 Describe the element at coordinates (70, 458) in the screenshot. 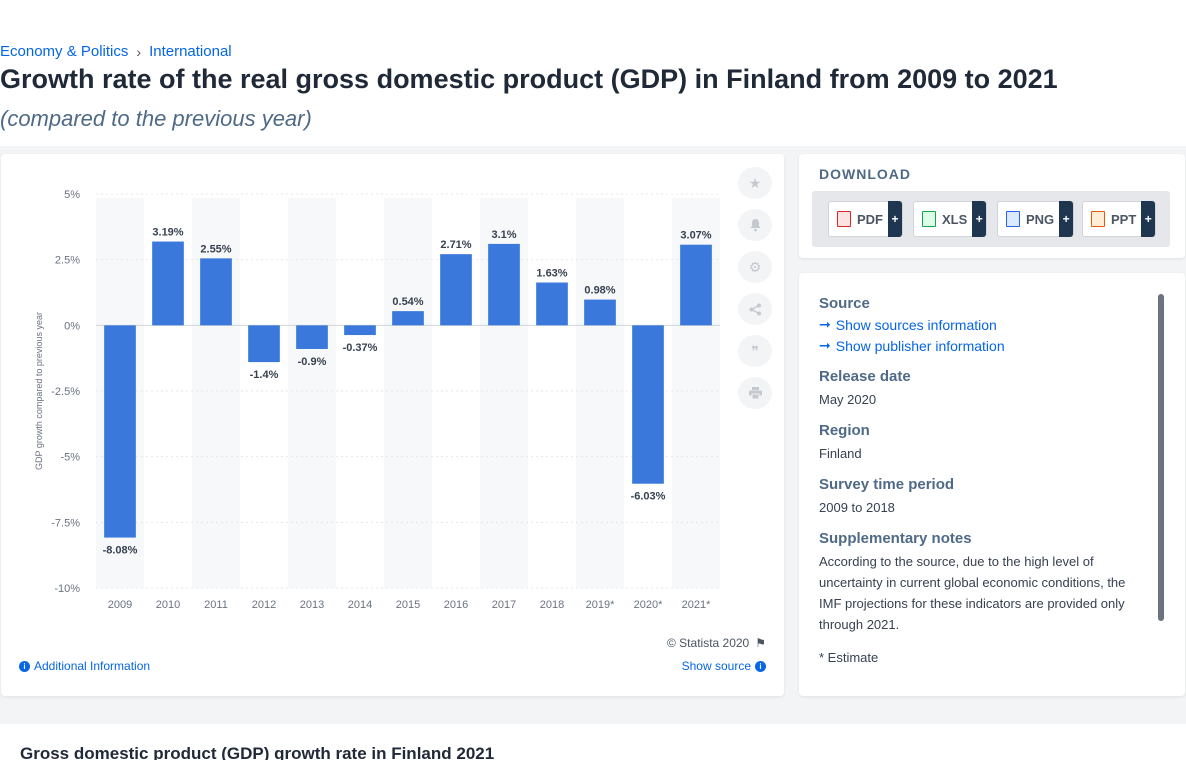

I see `y-tick-label: -5%` at that location.